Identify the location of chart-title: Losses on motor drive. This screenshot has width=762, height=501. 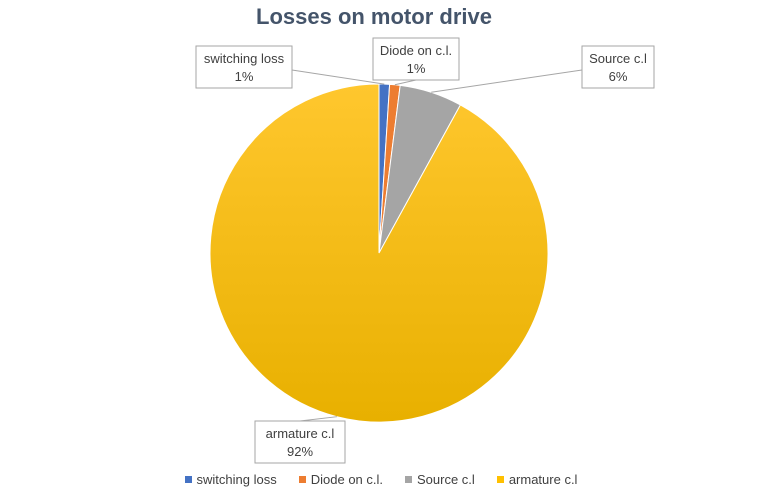
(374, 16).